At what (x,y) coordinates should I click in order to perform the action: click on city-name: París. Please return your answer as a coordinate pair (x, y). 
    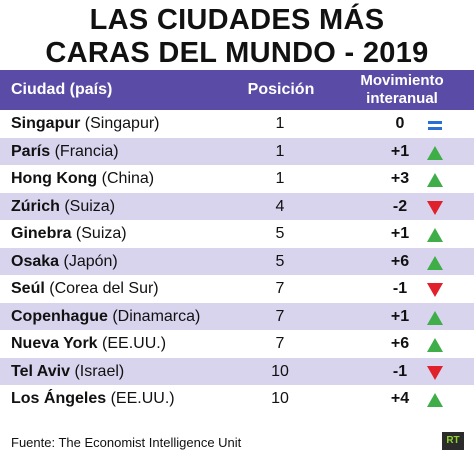
    Looking at the image, I should click on (31, 151).